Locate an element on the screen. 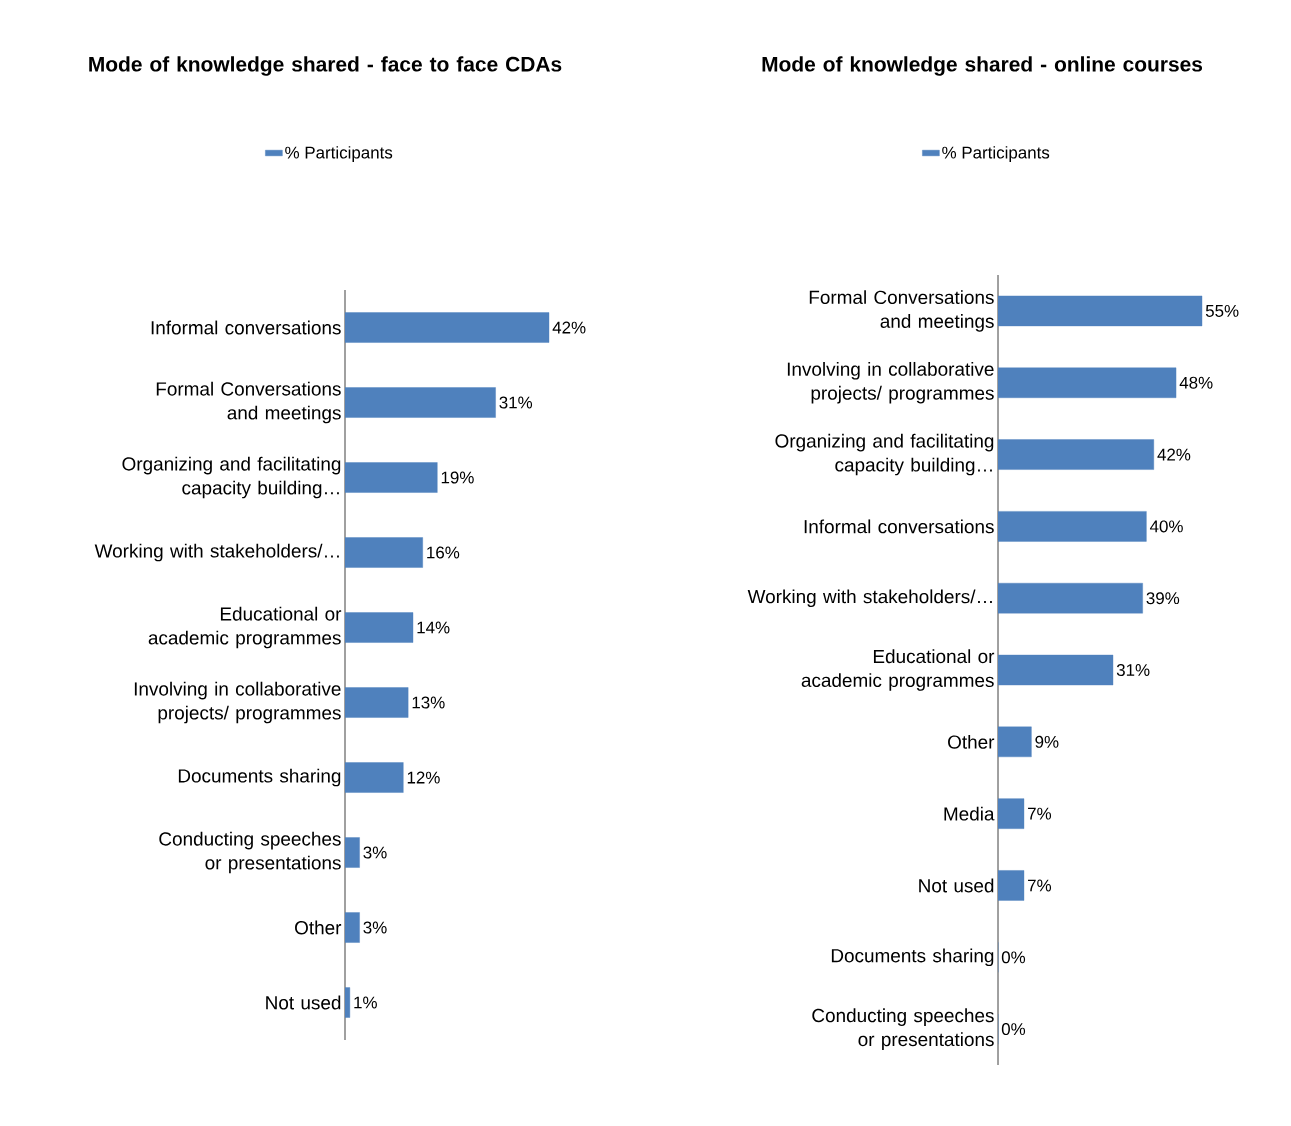 Image resolution: width=1291 pixels, height=1126 pixels. data-label: 12% is located at coordinates (423, 777).